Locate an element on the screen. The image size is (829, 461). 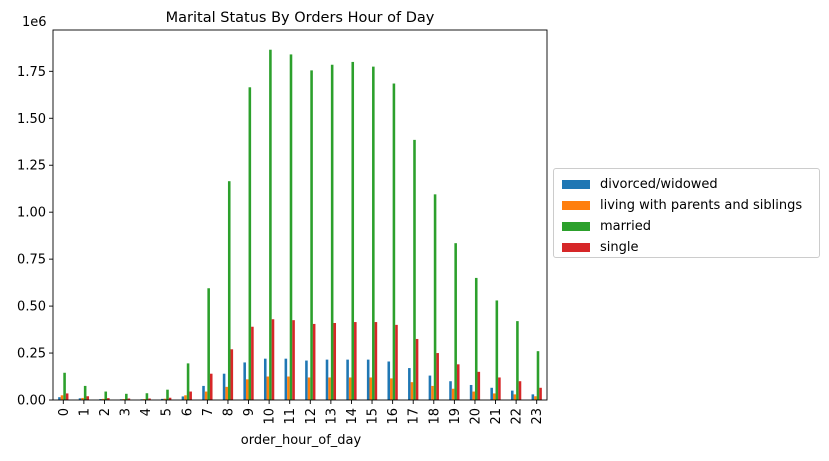
x-tick-label: 0 is located at coordinates (64, 412).